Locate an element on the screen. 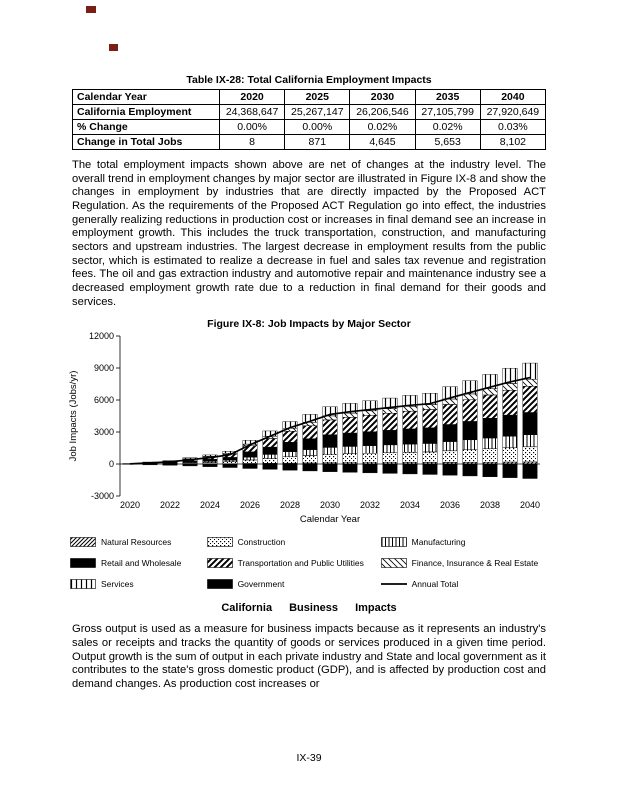 The width and height of the screenshot is (618, 800). legend-label: Government is located at coordinates (261, 584).